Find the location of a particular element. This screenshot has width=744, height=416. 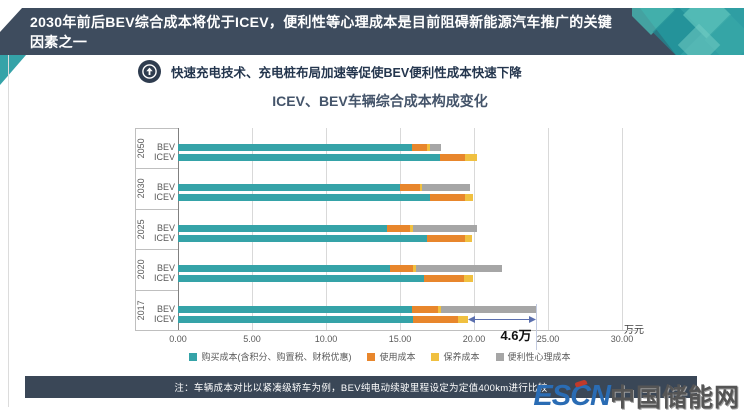

bar-row-2017-ICEV is located at coordinates (323, 319).